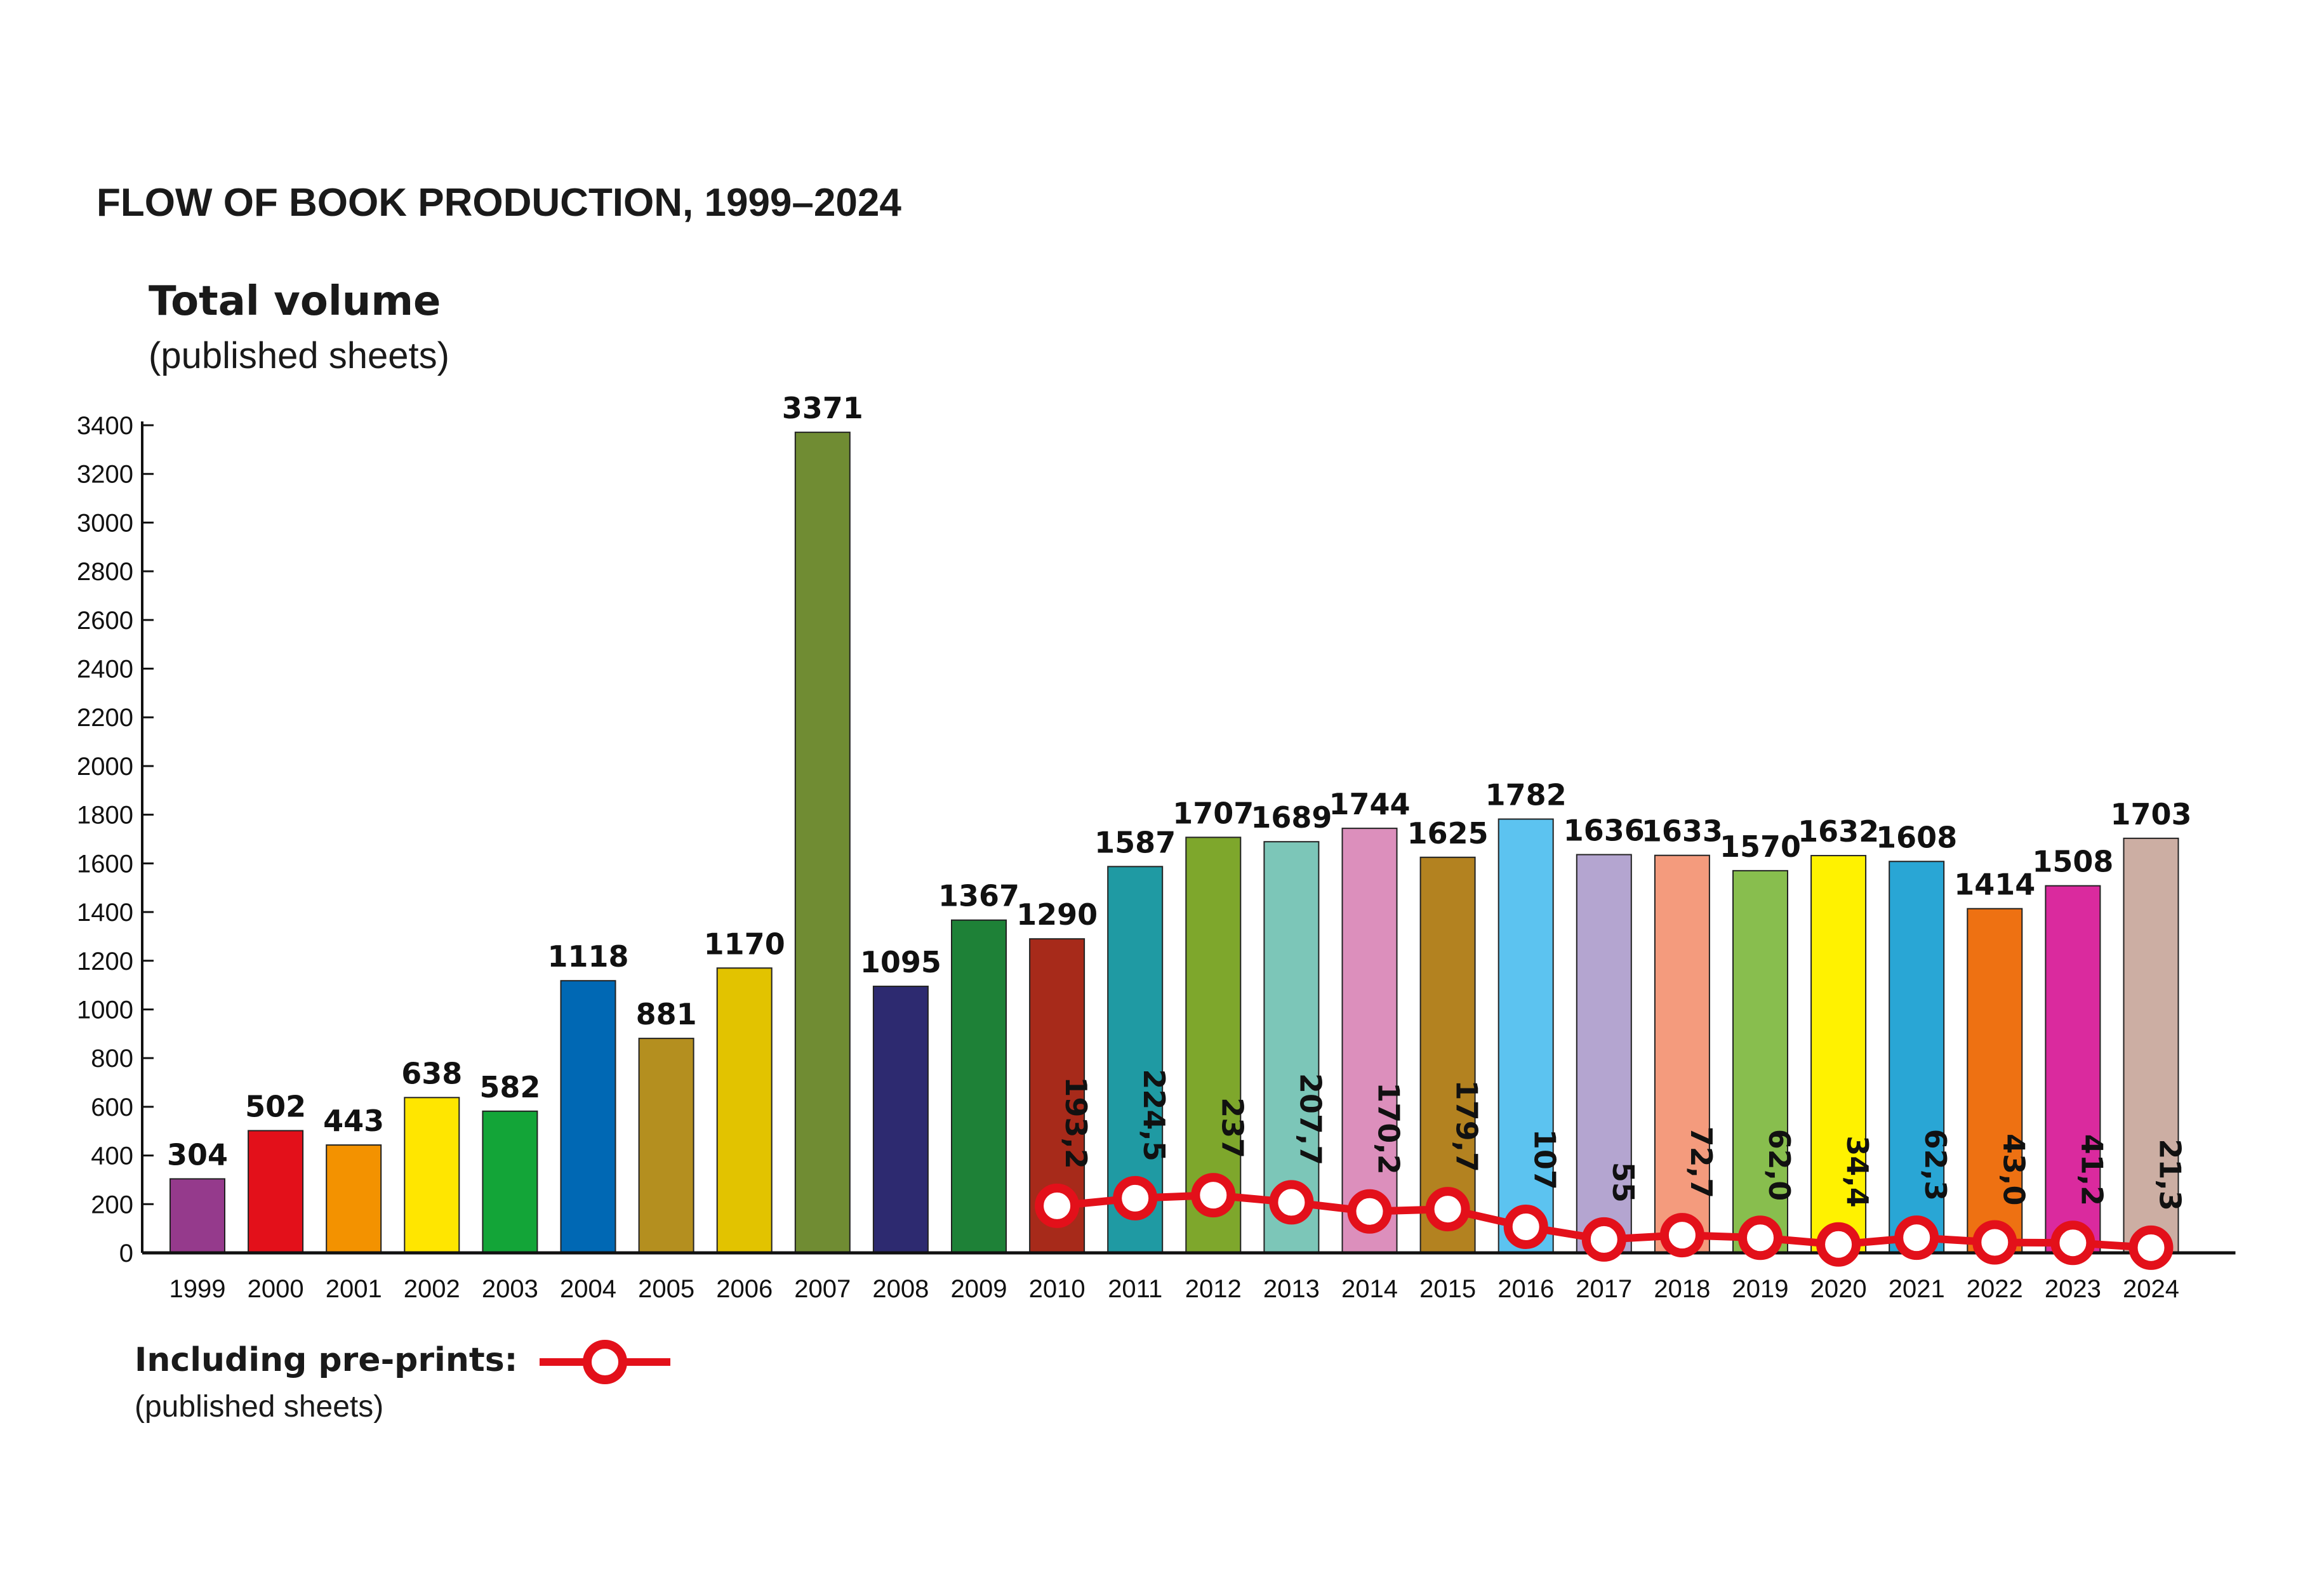 This screenshot has height=1574, width=2324. Describe the element at coordinates (1995, 885) in the screenshot. I see `bar-value-label: 1414` at that location.